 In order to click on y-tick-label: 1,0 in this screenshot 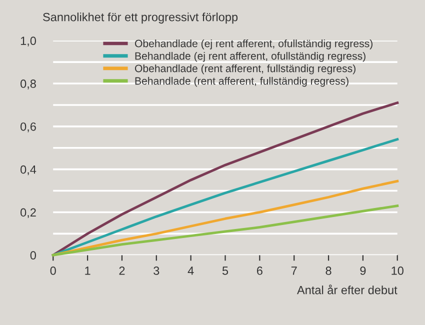, I will do `click(28, 41)`.